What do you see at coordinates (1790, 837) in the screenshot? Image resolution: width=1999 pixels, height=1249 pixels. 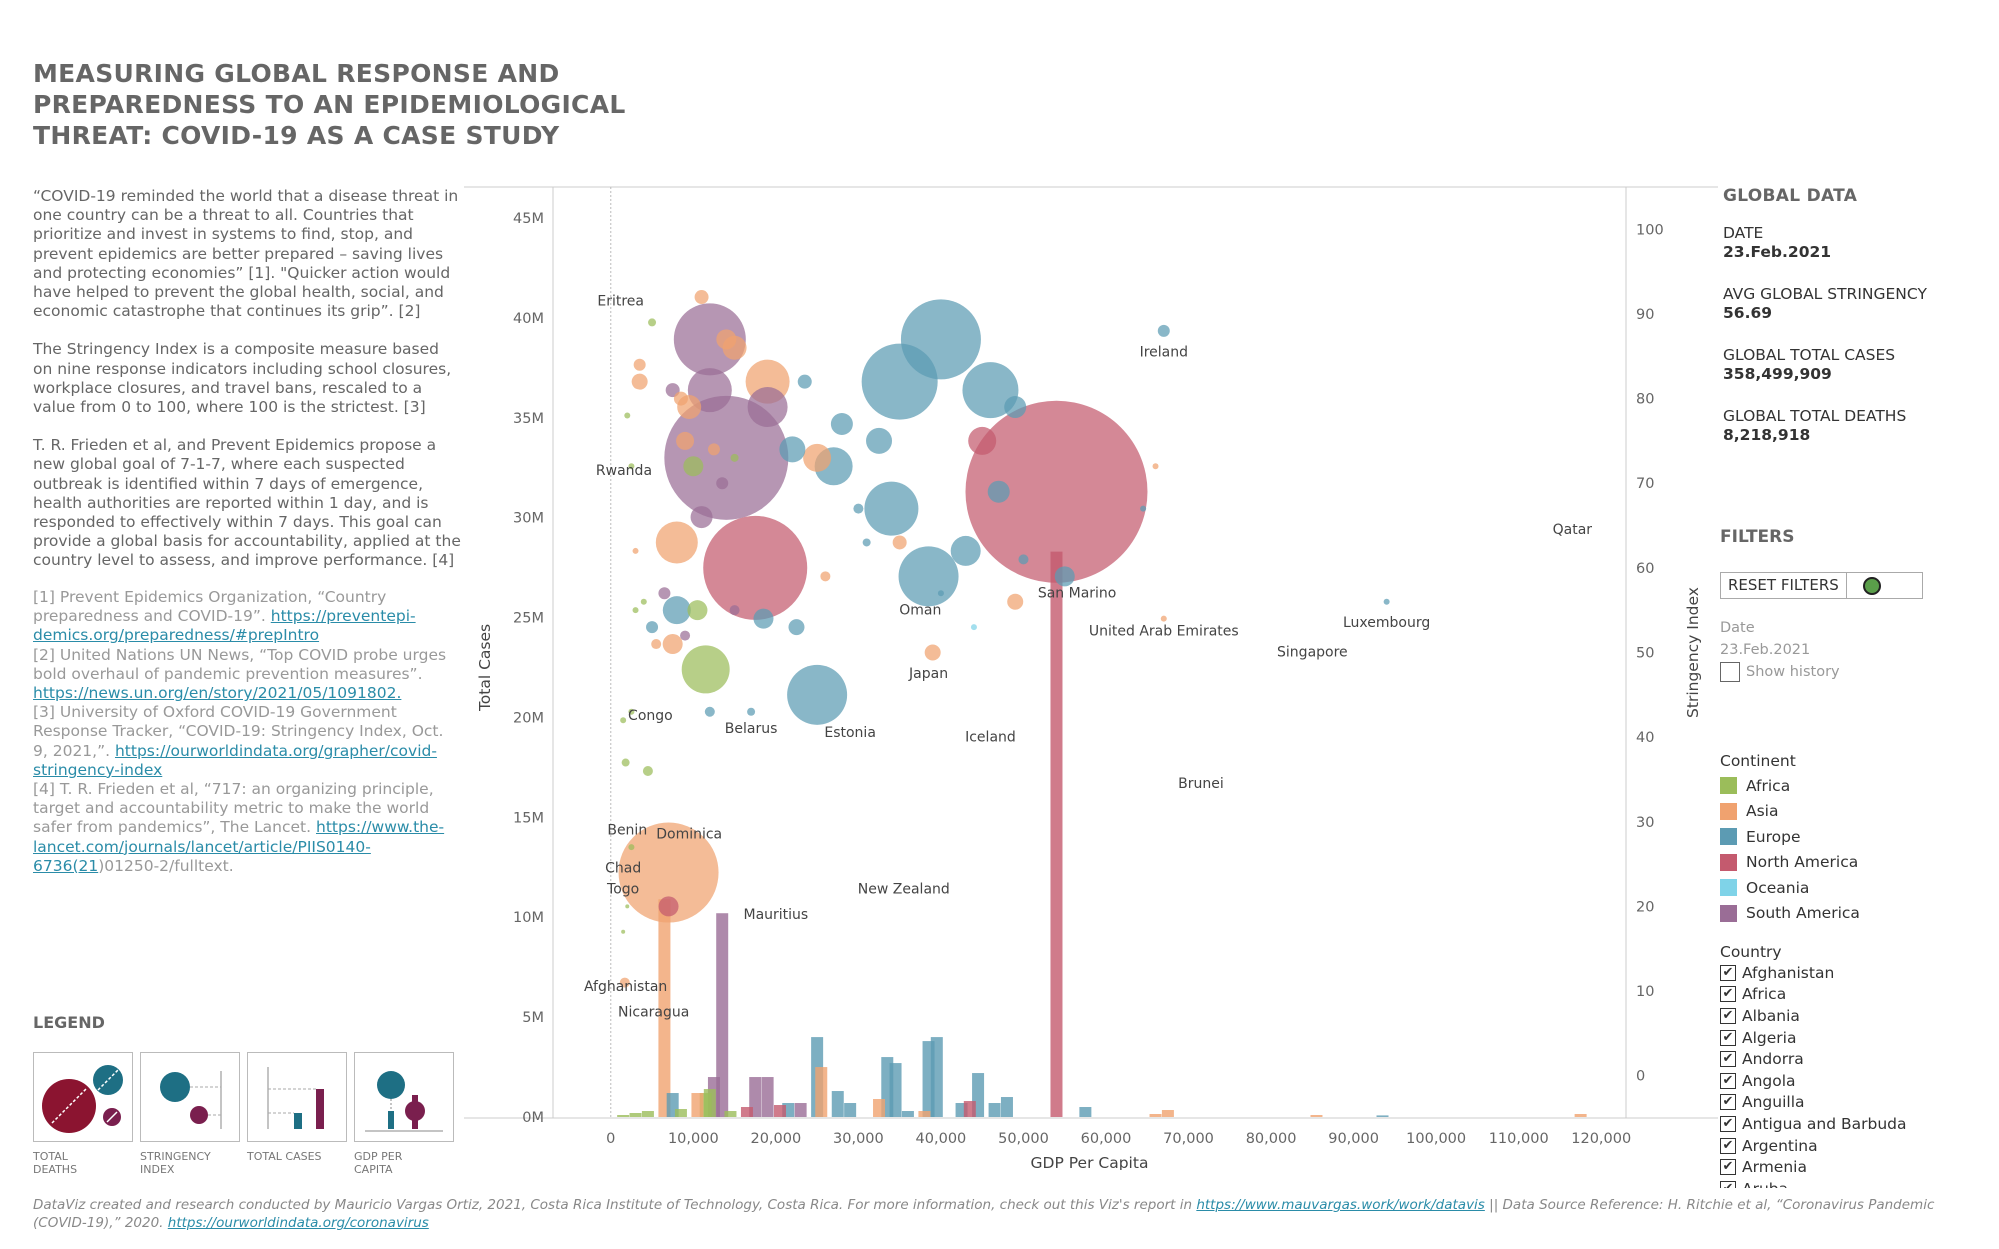 I see `continent-item-europe: Europe` at bounding box center [1790, 837].